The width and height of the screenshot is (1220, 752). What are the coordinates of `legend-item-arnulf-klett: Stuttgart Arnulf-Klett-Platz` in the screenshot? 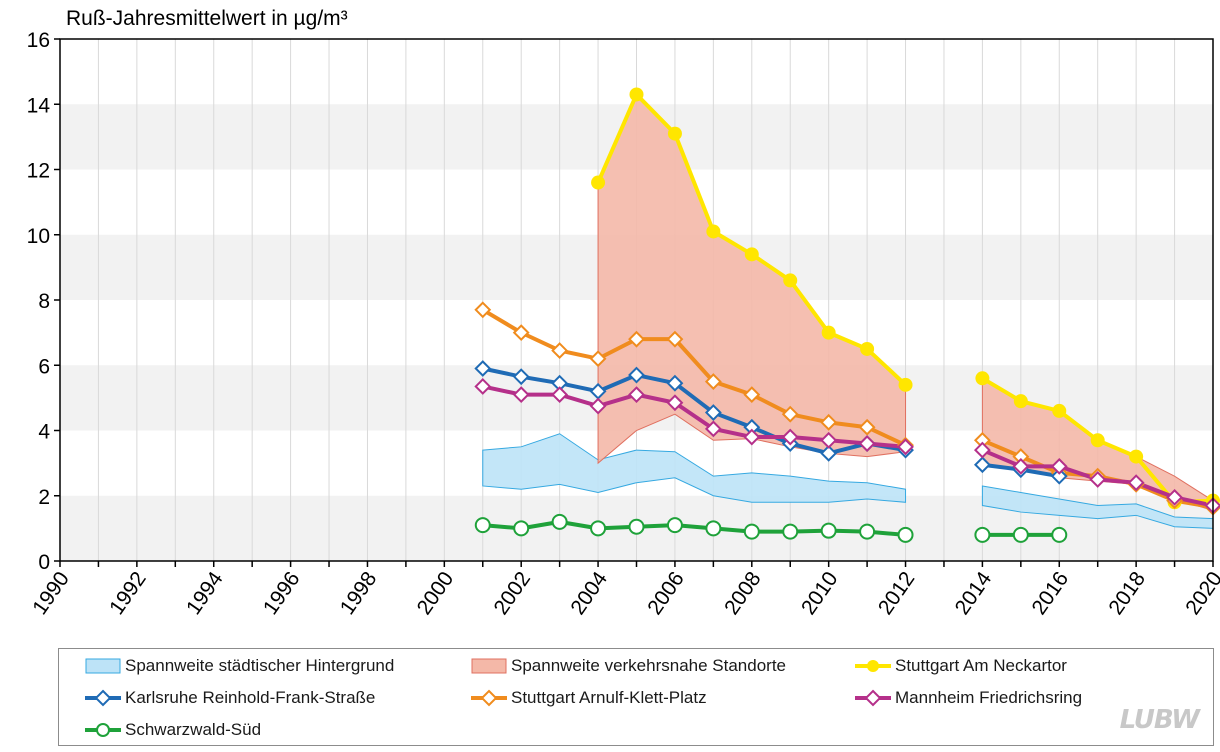 It's located at (589, 698).